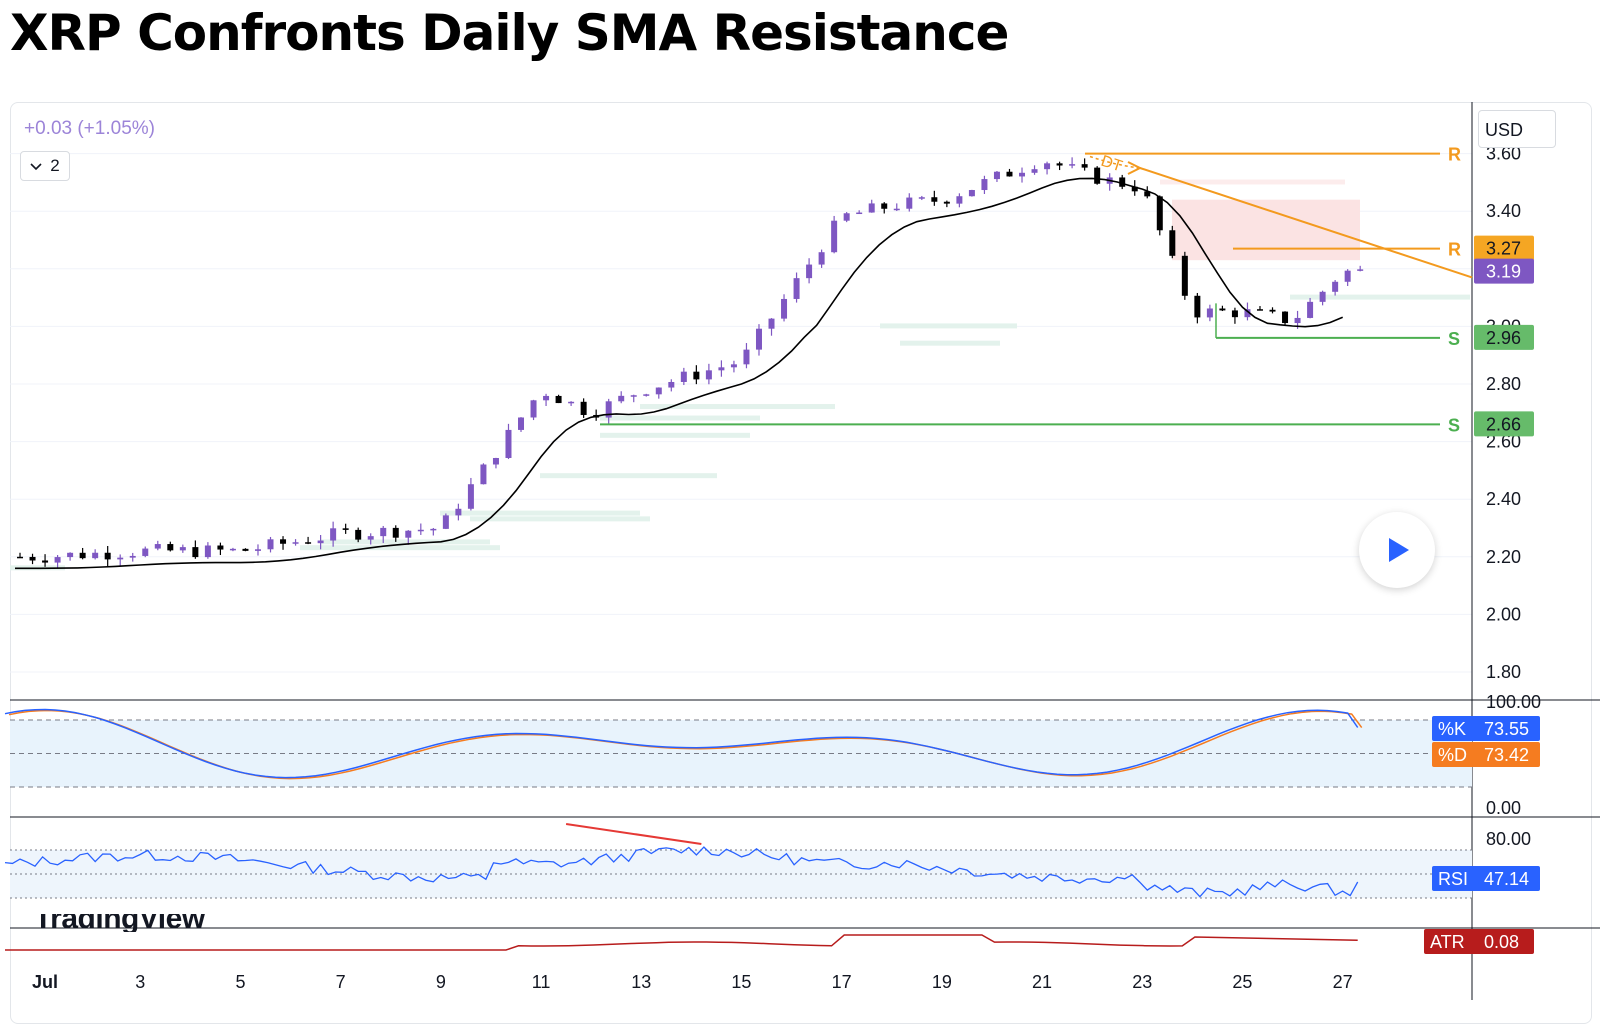  Describe the element at coordinates (1452, 729) in the screenshot. I see `stoch-k-name: %K` at that location.